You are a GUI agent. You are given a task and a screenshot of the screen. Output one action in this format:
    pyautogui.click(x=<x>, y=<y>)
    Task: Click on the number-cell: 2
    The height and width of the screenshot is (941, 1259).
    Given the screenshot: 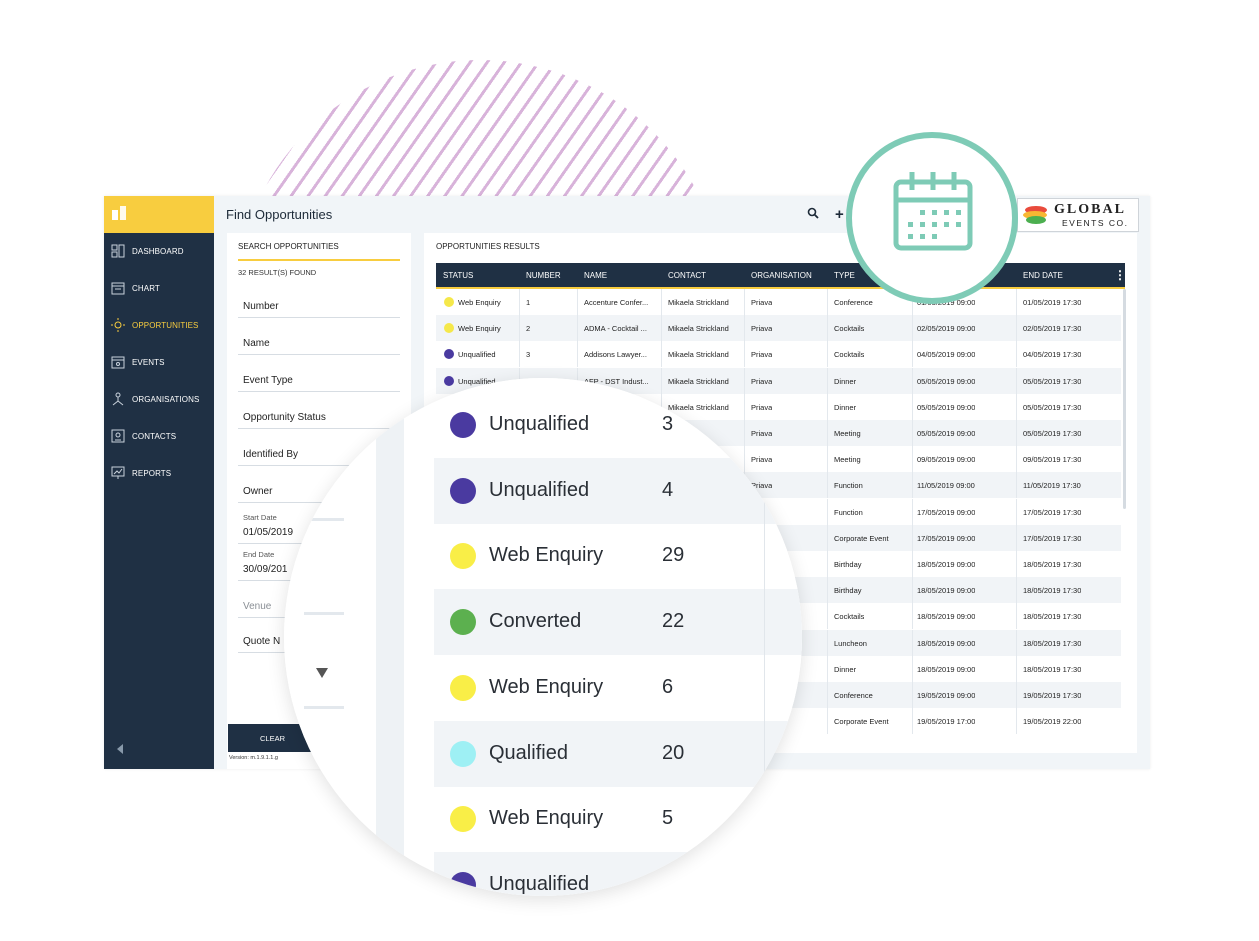 What is the action you would take?
    pyautogui.click(x=528, y=329)
    